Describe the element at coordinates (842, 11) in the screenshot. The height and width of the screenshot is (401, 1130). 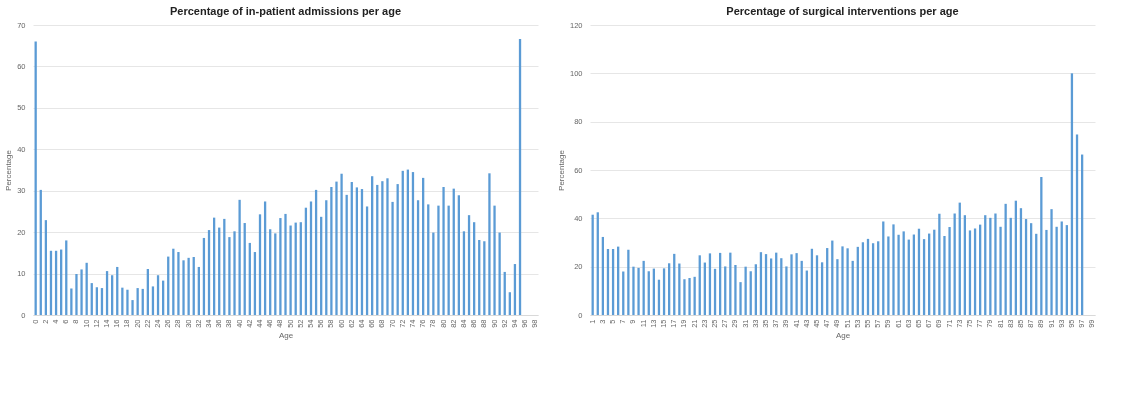
I see `chart-title: Percentage of surgical interventions per age` at that location.